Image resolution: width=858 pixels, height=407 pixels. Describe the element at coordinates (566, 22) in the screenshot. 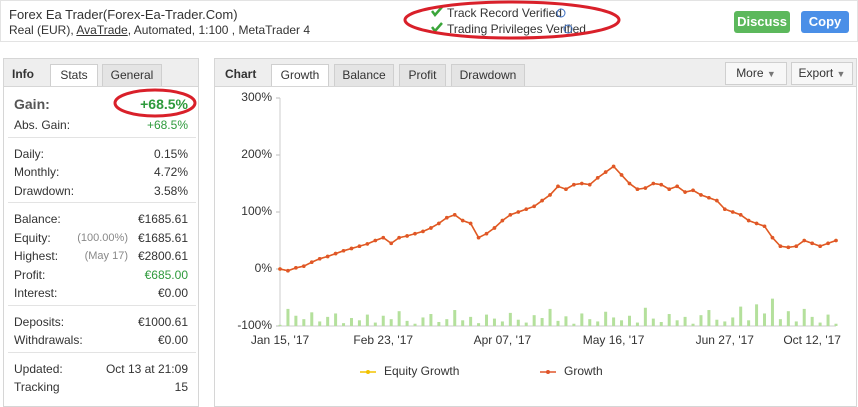

I see `help-icons` at that location.